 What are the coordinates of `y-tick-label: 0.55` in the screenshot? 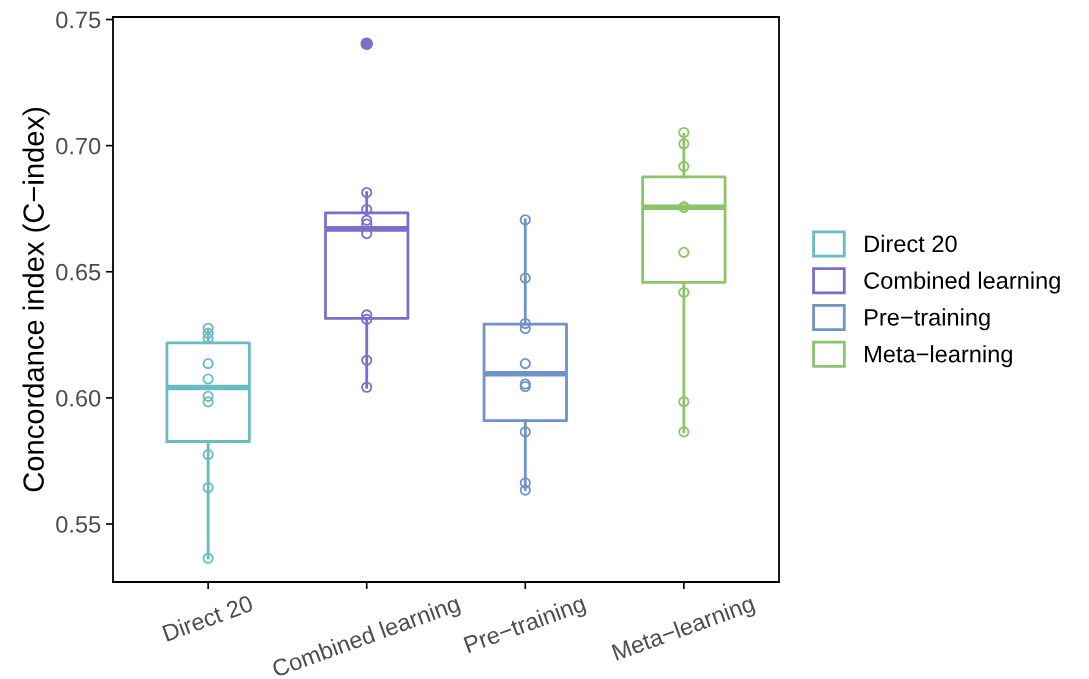 It's located at (78, 524).